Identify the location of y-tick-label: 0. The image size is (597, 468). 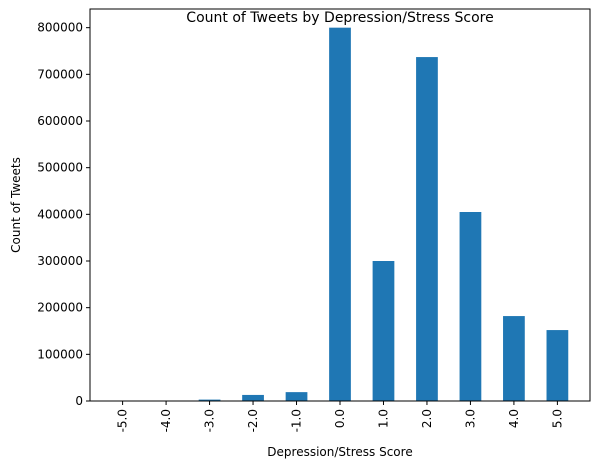
(79, 401).